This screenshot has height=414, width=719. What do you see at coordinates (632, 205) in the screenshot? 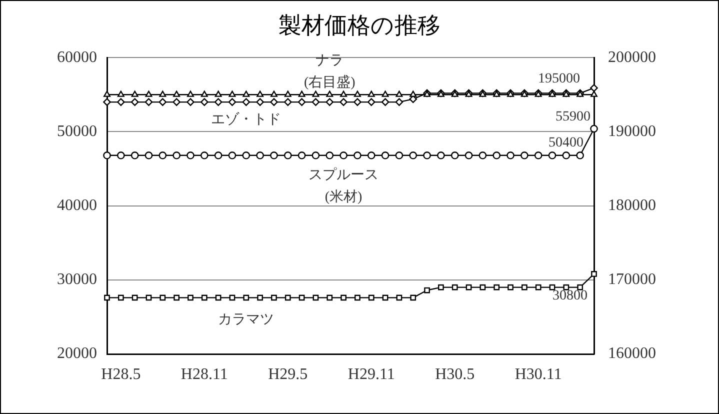
I see `y2-tick-label: 180000` at bounding box center [632, 205].